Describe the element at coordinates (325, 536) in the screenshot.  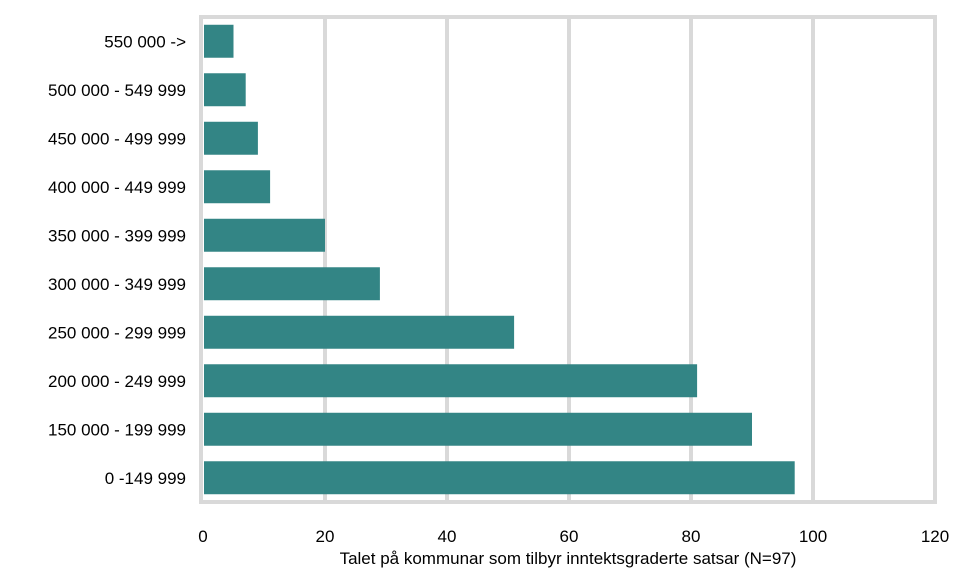
I see `x-tick-label: 20` at that location.